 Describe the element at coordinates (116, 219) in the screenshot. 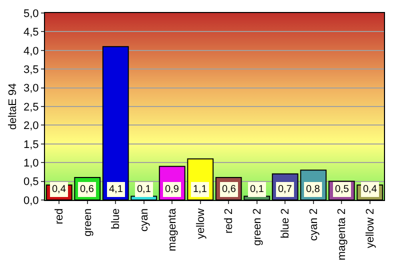

I see `x-tick-label: blue` at that location.